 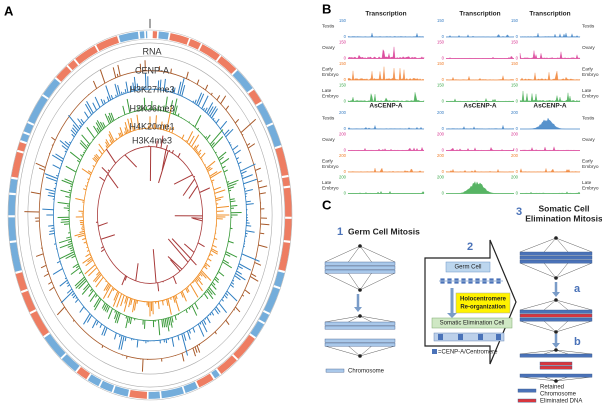 I want to click on label: Re-organization, so click(x=483, y=308).